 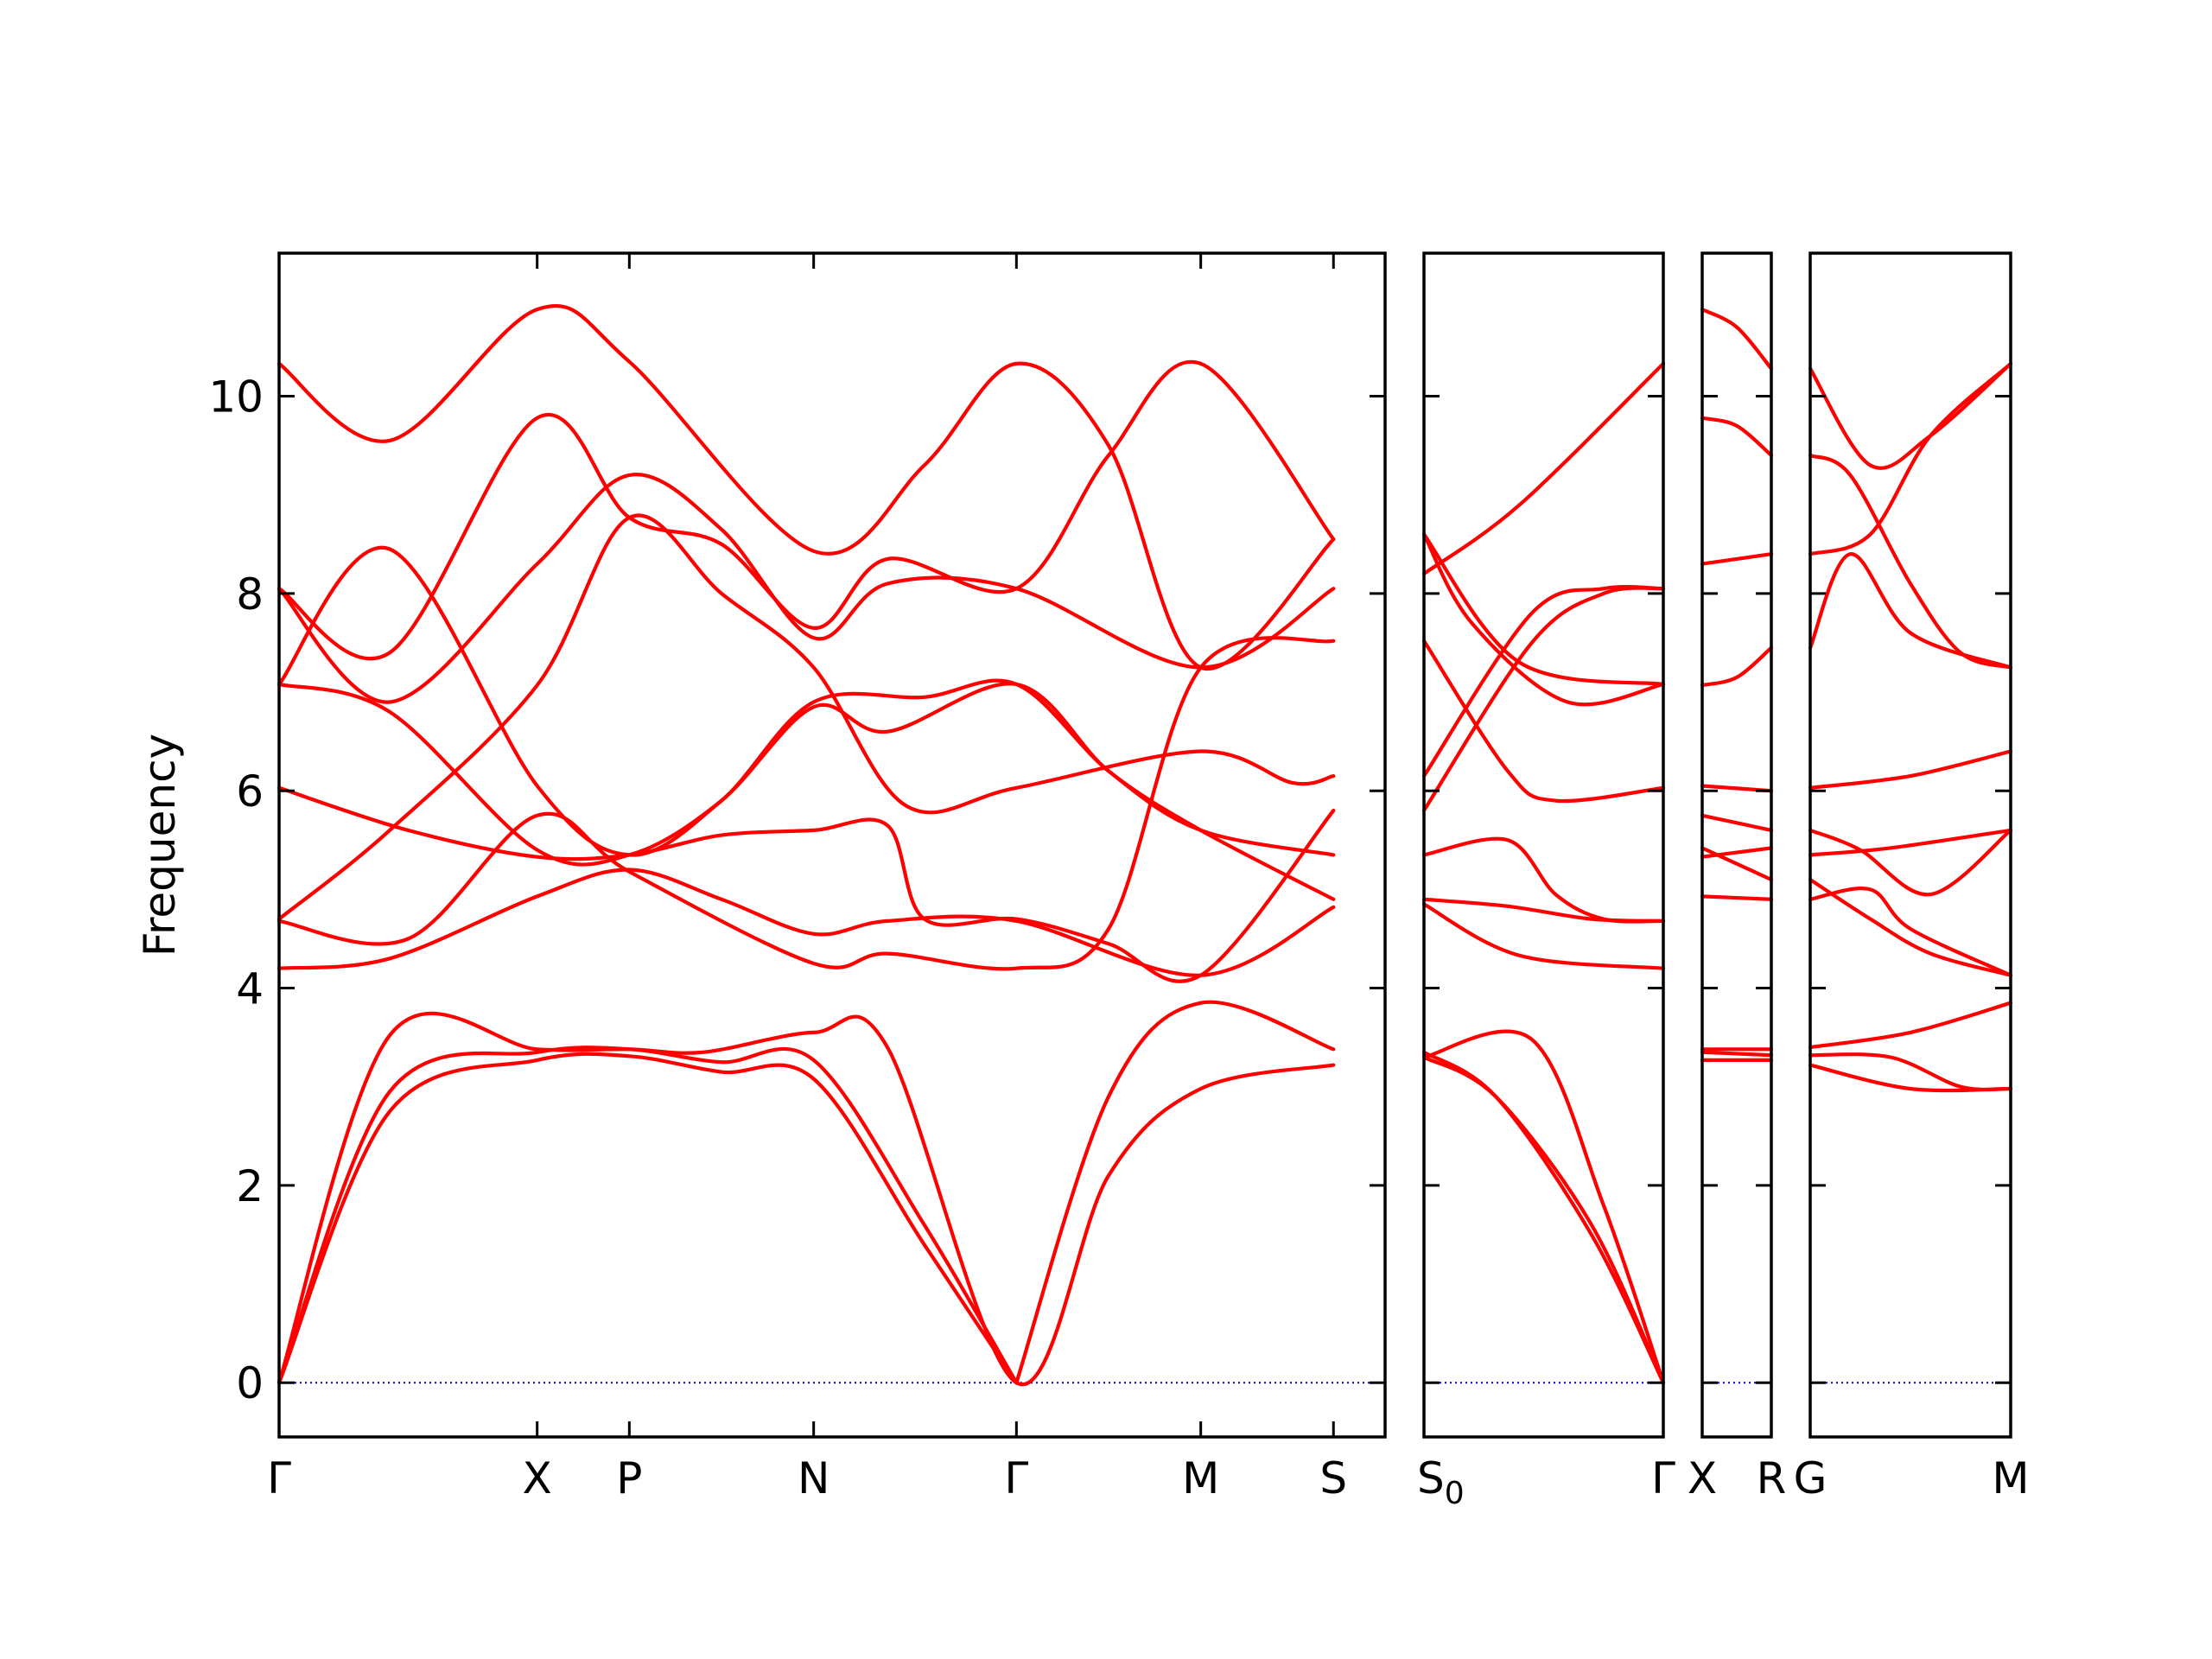 I want to click on x-tick-labels: Γ X P N Γ M S S0 Γ X R G M, so click(x=1148, y=1482).